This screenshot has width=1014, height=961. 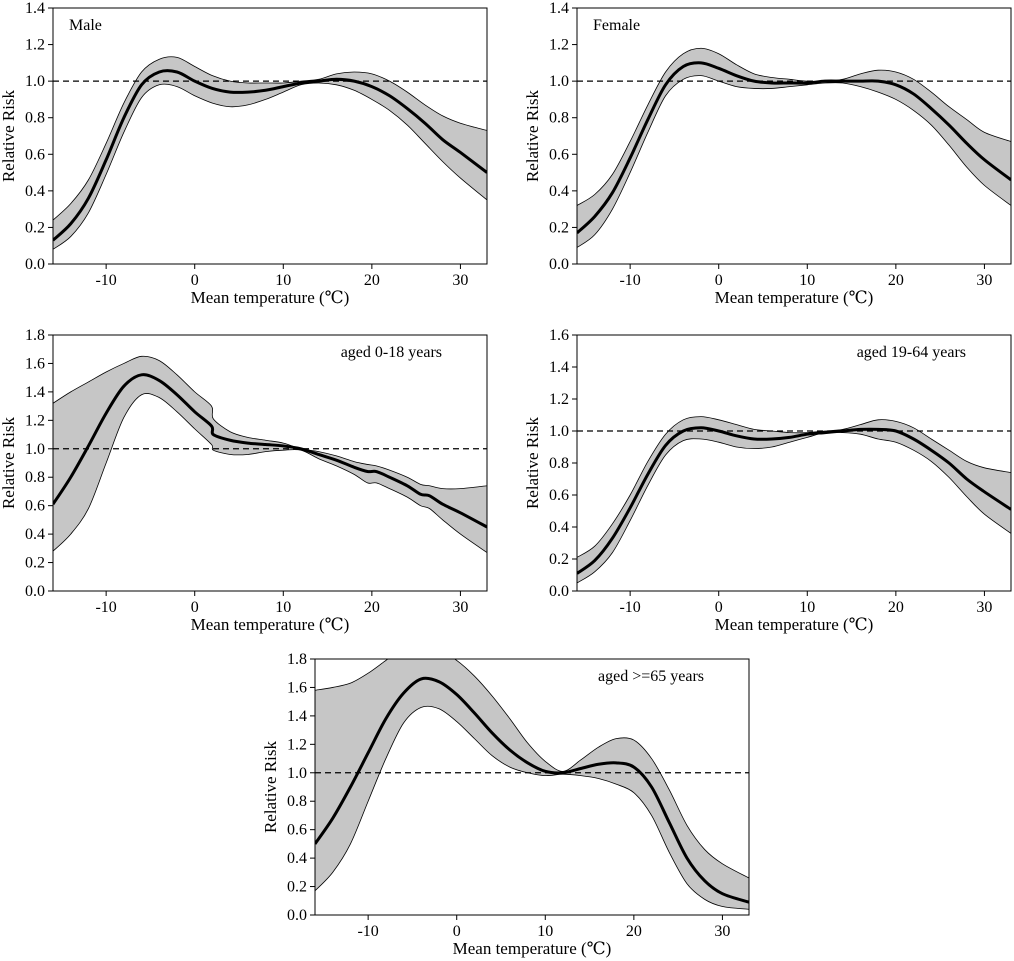 What do you see at coordinates (391, 352) in the screenshot?
I see `panel-label: aged 0-18 years` at bounding box center [391, 352].